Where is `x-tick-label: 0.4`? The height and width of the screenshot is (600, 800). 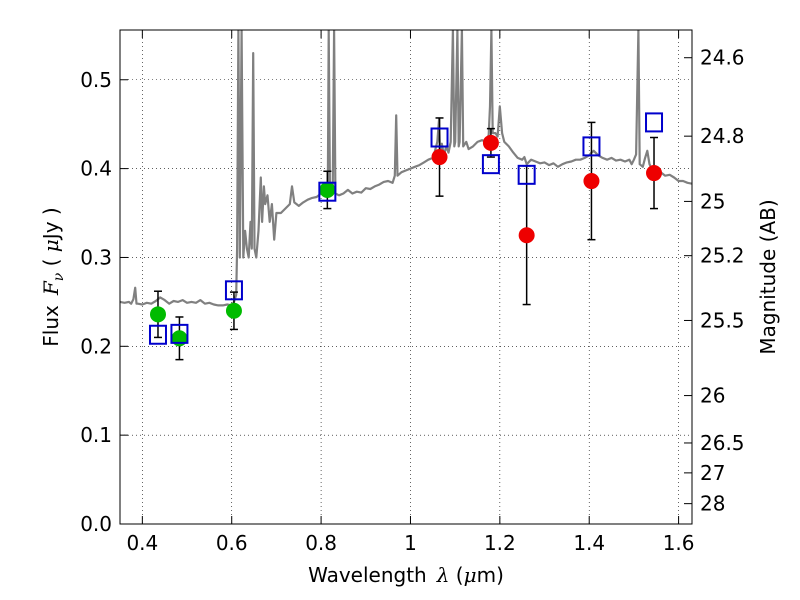
x-tick-label: 0.4 is located at coordinates (142, 543).